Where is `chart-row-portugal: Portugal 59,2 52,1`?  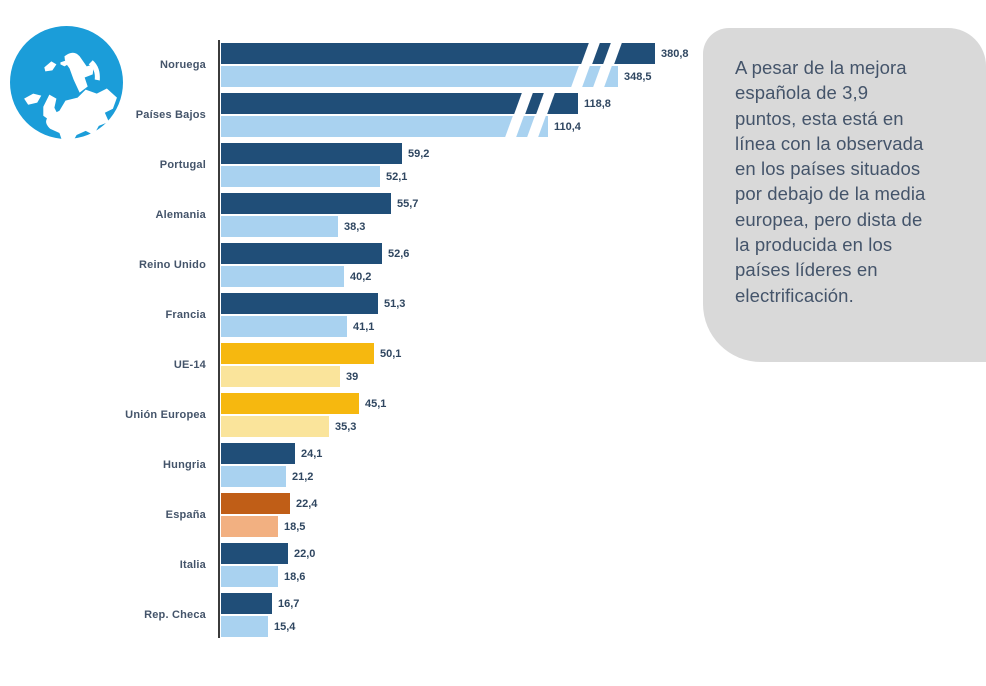
chart-row-portugal: Portugal 59,2 52,1 is located at coordinates (350, 165).